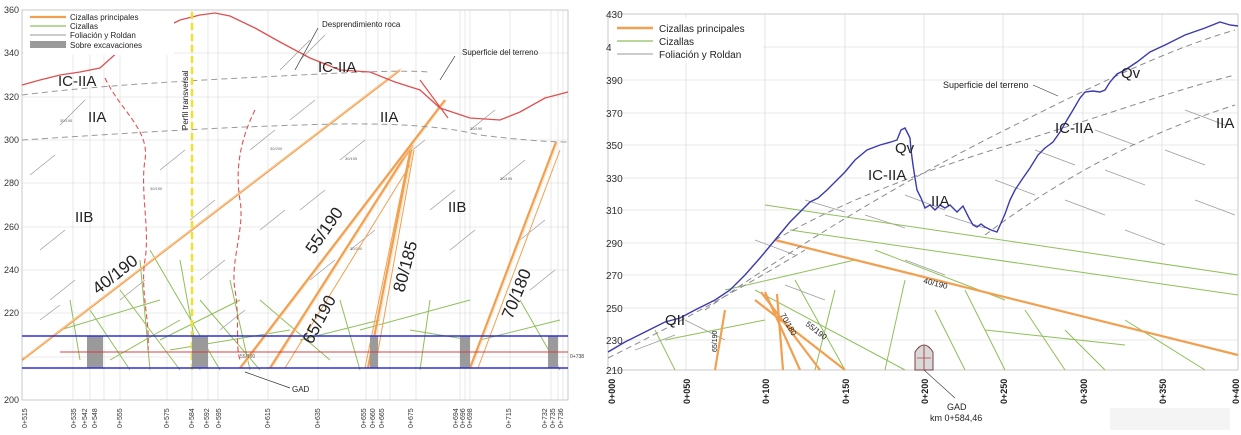 The image size is (1241, 435). What do you see at coordinates (411, 418) in the screenshot?
I see `left-x-tick: 0+675` at bounding box center [411, 418].